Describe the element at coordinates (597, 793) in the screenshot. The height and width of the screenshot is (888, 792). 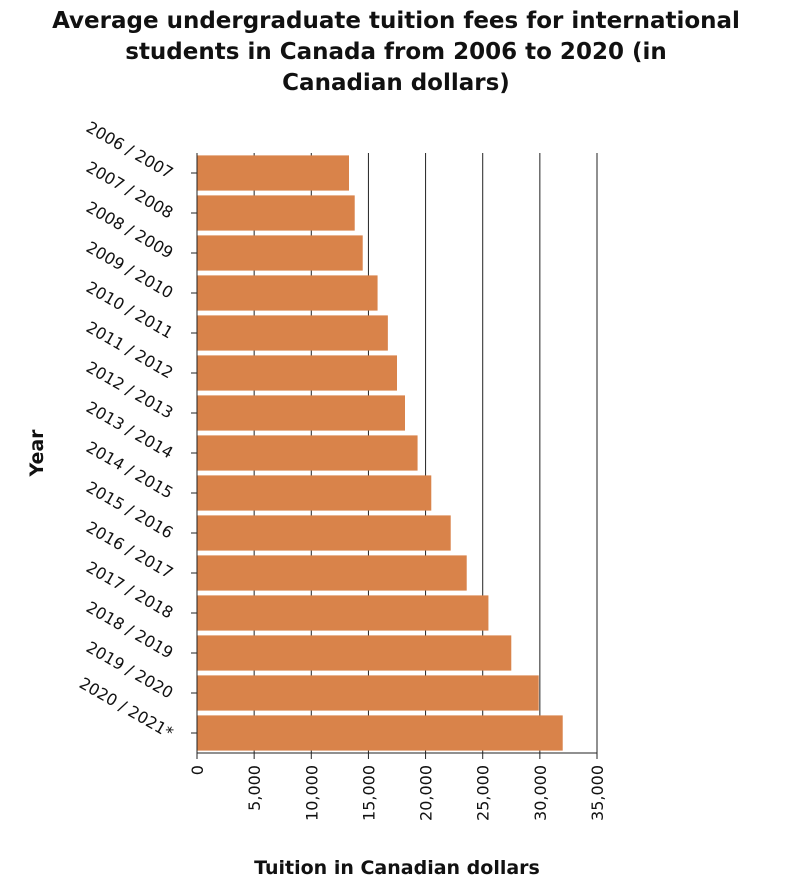
I see `x-tick-label: 35,000` at that location.